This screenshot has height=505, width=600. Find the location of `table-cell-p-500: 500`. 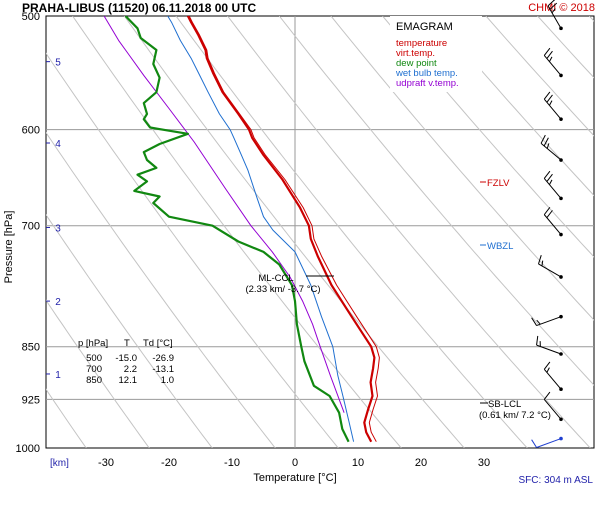

table-cell-p-500: 500 is located at coordinates (94, 358).